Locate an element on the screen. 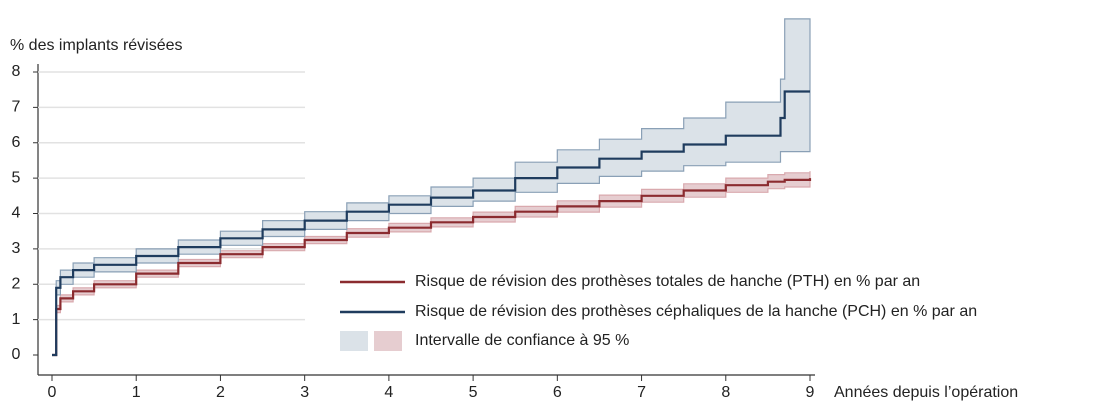 This screenshot has height=408, width=1117. y-axis-label: % des implants révisées is located at coordinates (96, 45).